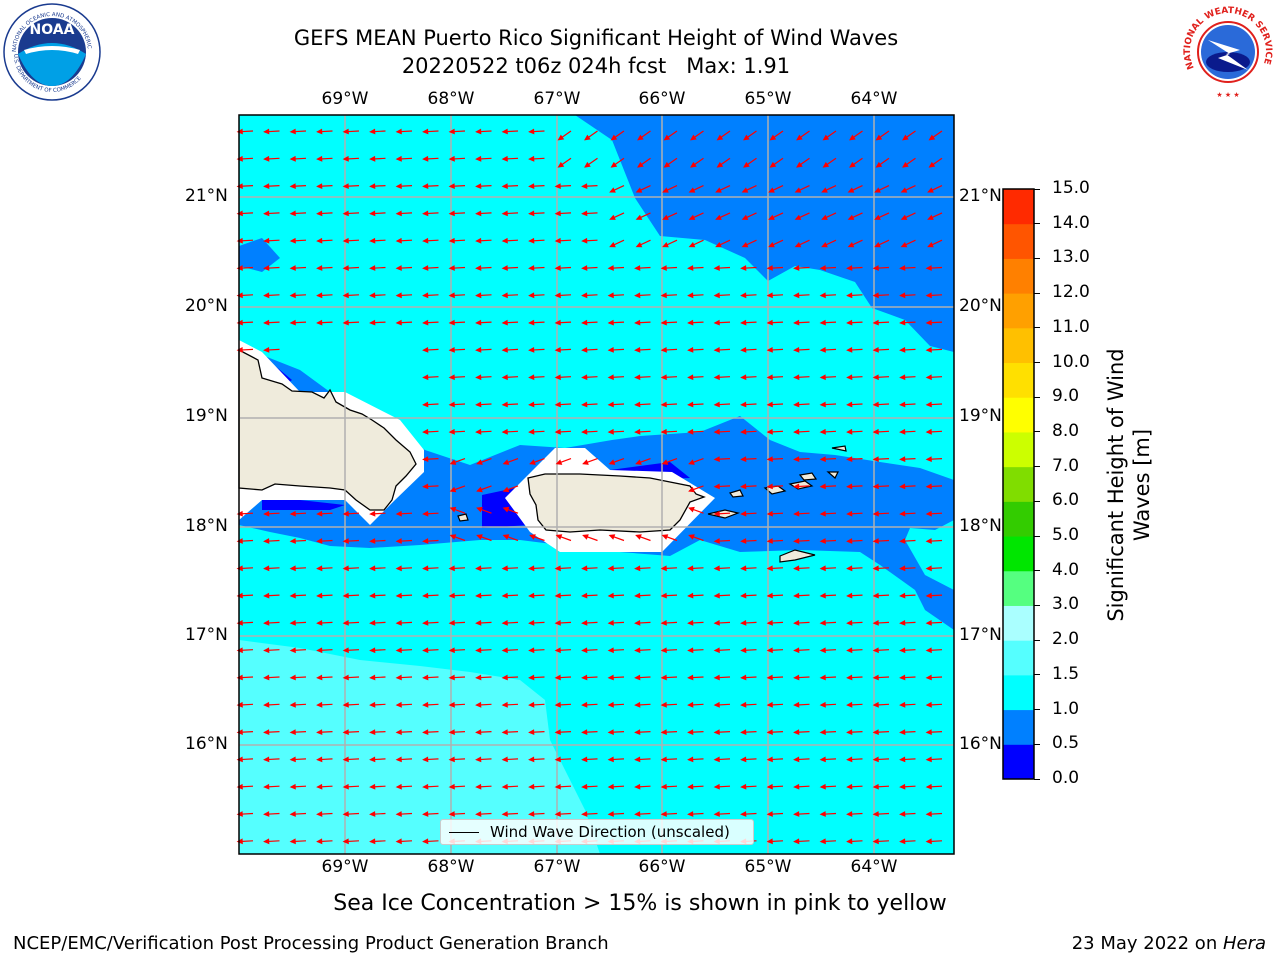  What do you see at coordinates (419, 747) in the screenshot?
I see `wave-patch-southwest` at bounding box center [419, 747].